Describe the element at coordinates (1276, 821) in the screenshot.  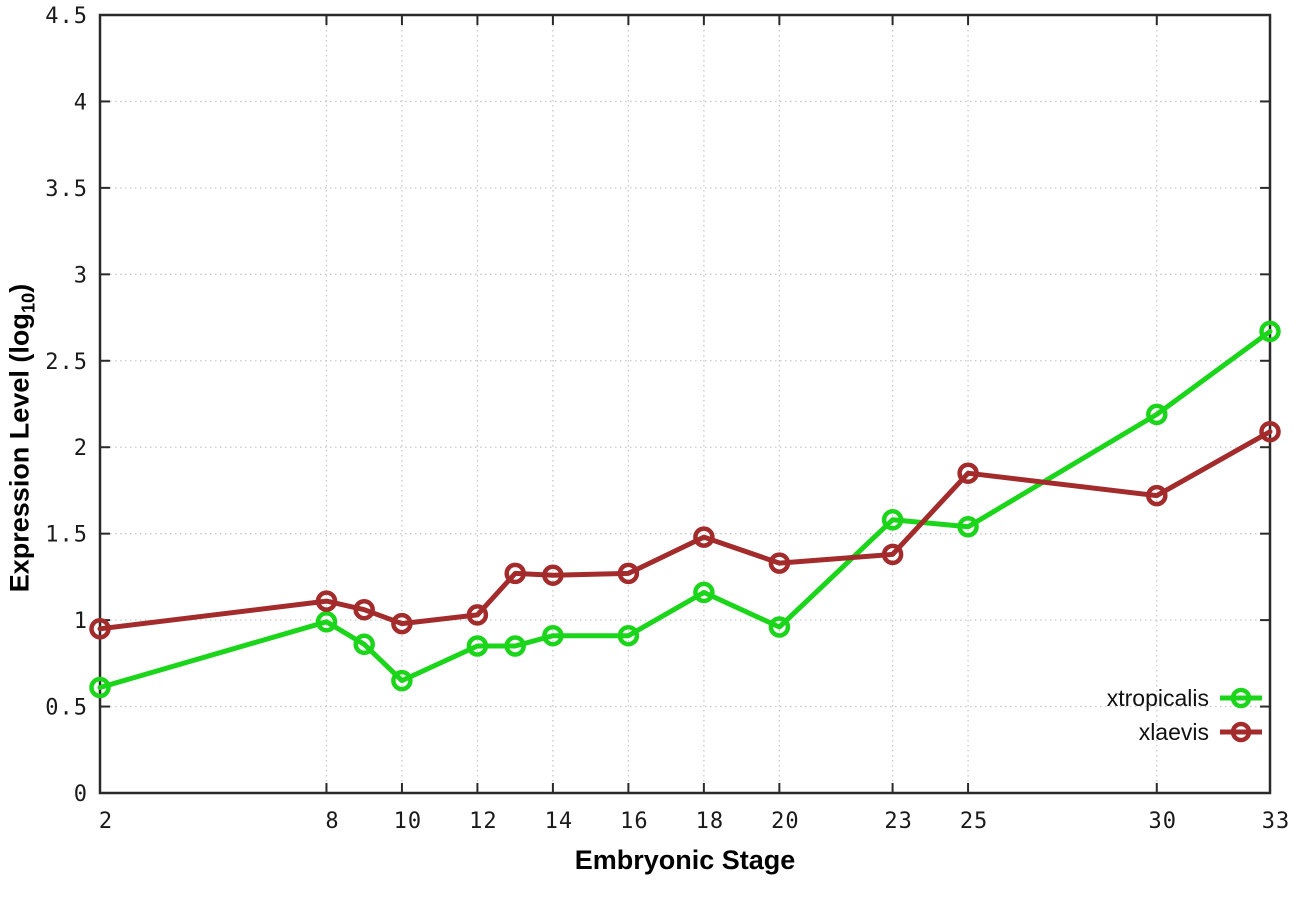
I see `x-tick-label: 33` at that location.